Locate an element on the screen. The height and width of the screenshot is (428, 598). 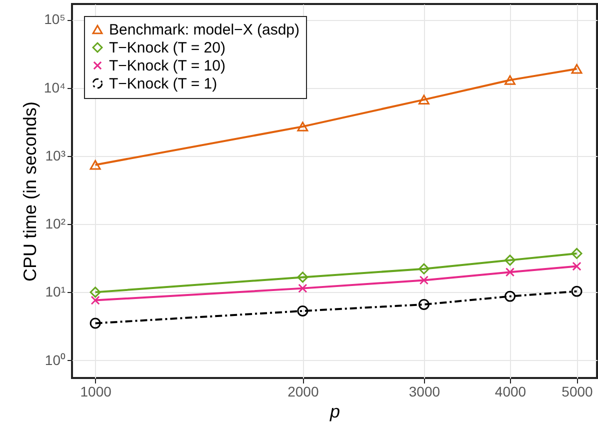
y-axis-title: CPU time (in seconds) is located at coordinates (30, 191).